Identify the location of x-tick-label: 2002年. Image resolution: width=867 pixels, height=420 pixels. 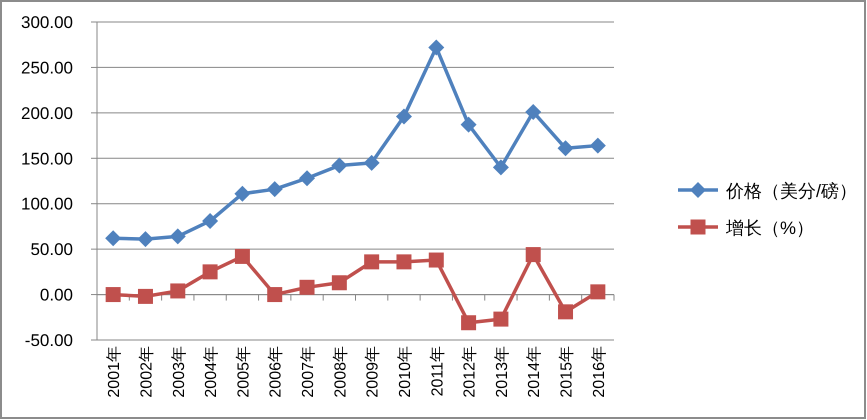
(147, 372).